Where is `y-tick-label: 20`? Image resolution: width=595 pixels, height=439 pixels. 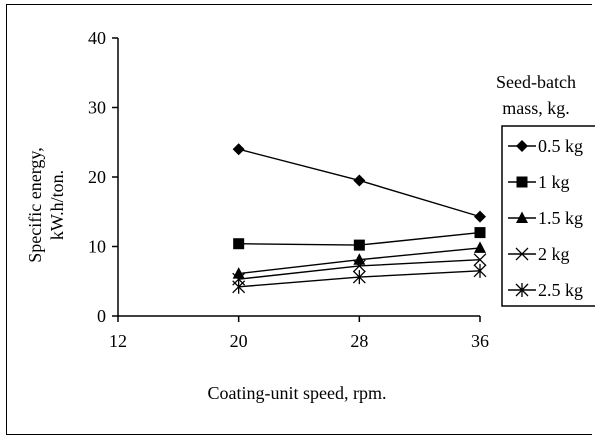
y-tick-label: 20 is located at coordinates (97, 177).